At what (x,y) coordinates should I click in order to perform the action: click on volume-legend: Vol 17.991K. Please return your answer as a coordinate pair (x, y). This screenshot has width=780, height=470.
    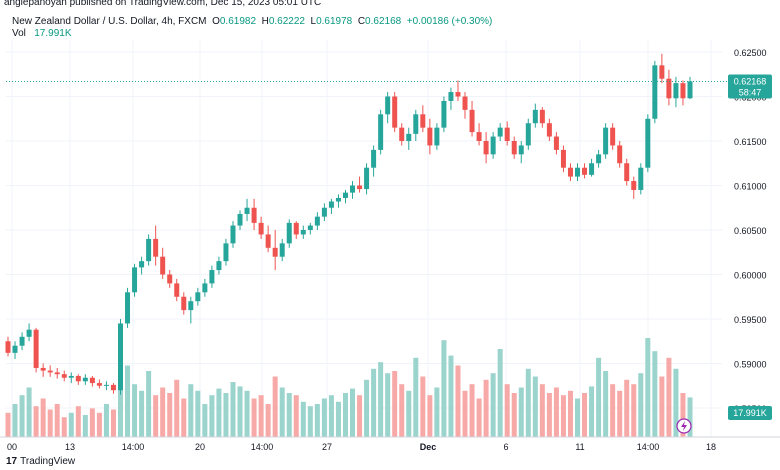
    Looking at the image, I should click on (42, 33).